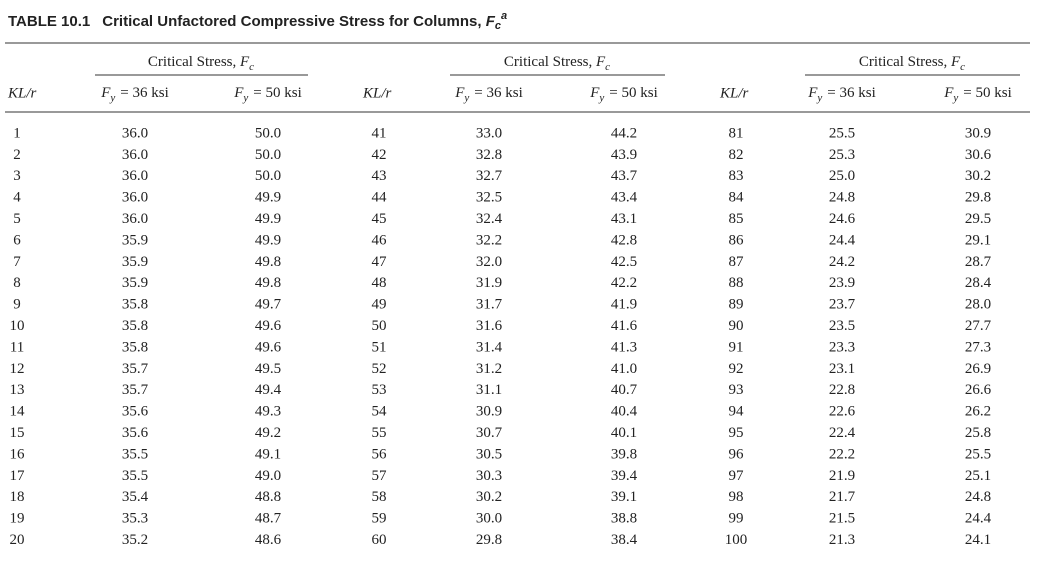 Image resolution: width=1053 pixels, height=568 pixels. I want to click on kl-cell: 52, so click(379, 369).